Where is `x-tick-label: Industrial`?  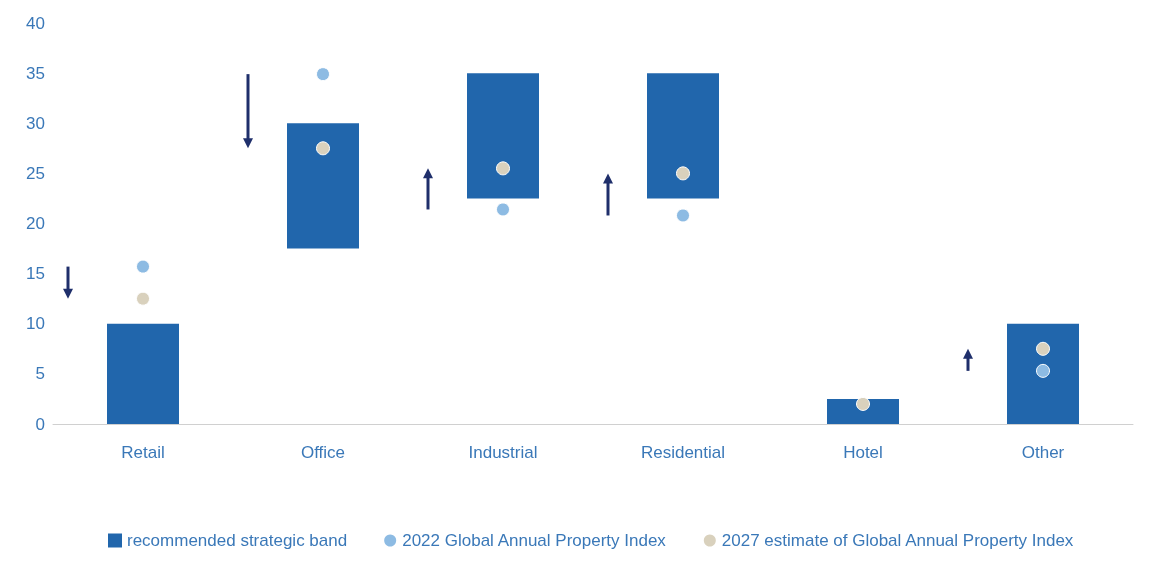
x-tick-label: Industrial is located at coordinates (503, 452).